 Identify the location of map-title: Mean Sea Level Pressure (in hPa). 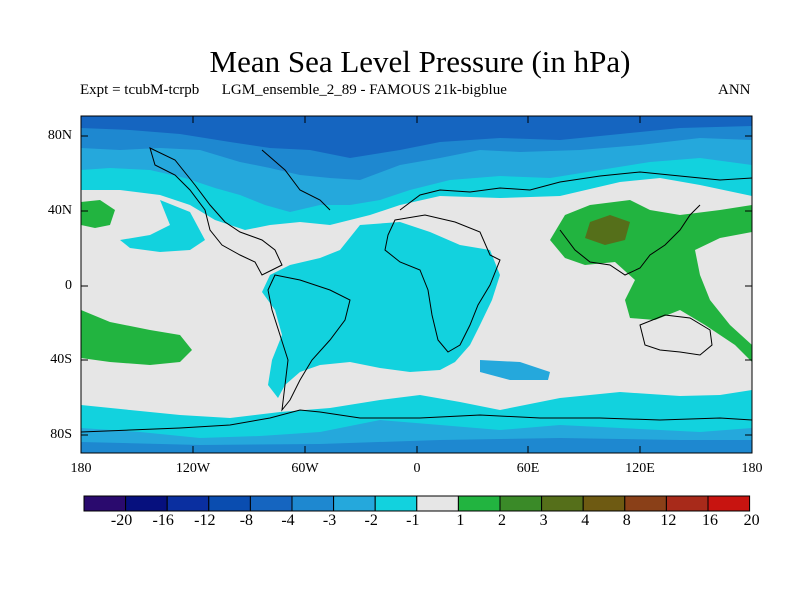
(420, 61).